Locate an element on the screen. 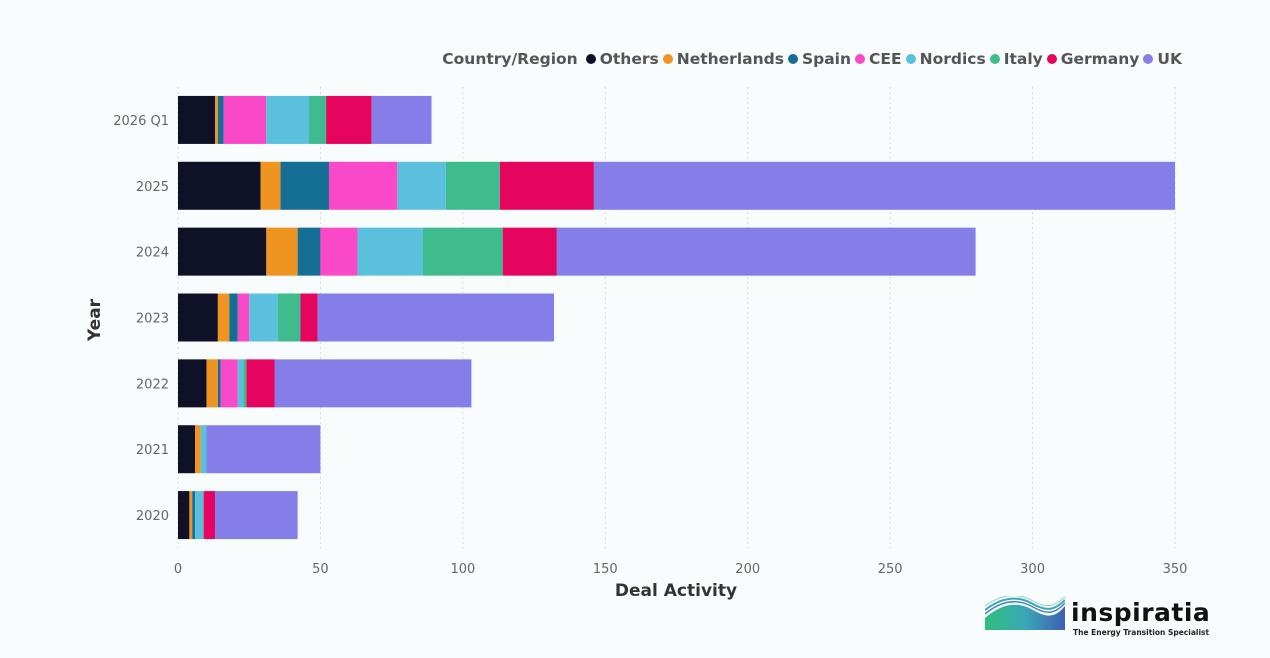 The height and width of the screenshot is (658, 1270). x-tick-label: 300 is located at coordinates (1032, 569).